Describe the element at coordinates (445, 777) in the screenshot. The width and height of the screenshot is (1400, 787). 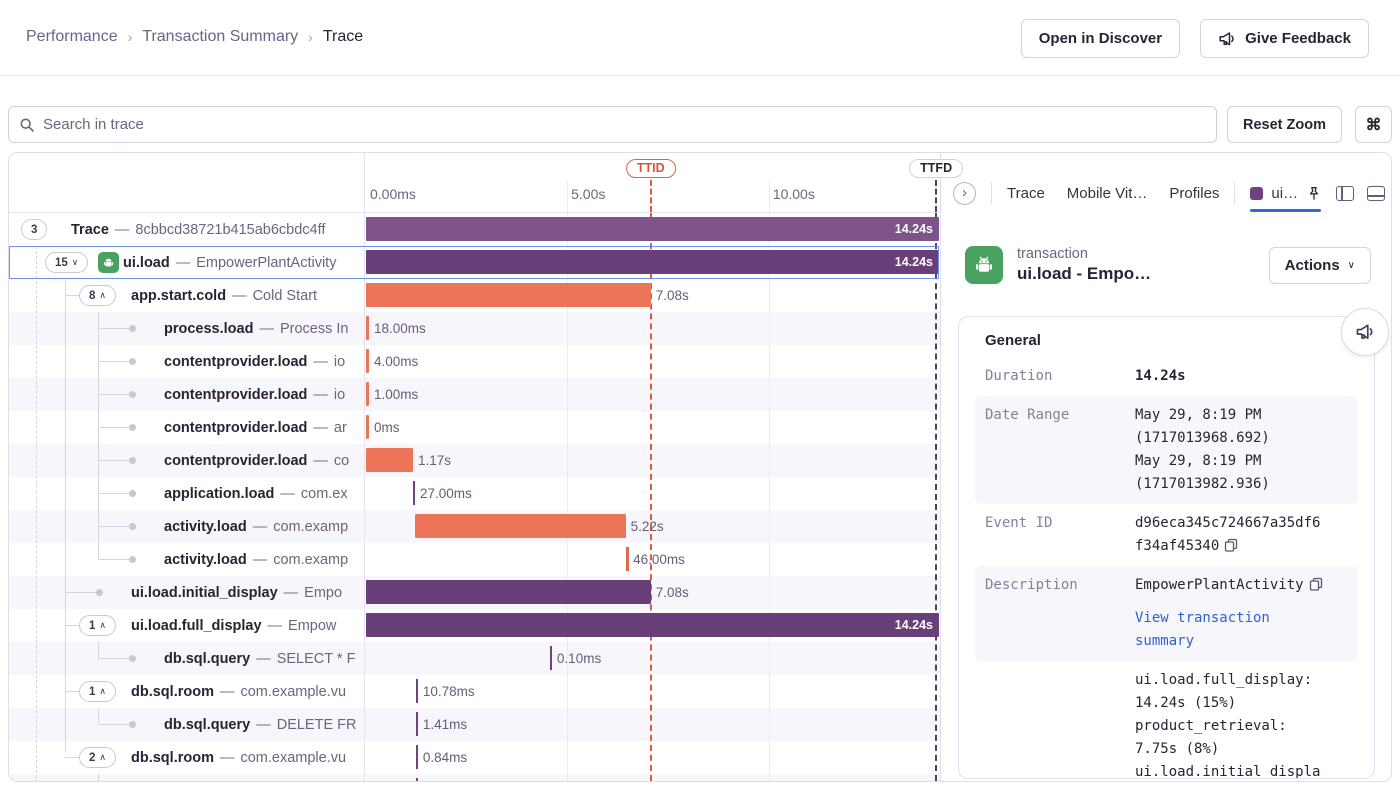
I see `span-duration-label: 2.70ms` at that location.